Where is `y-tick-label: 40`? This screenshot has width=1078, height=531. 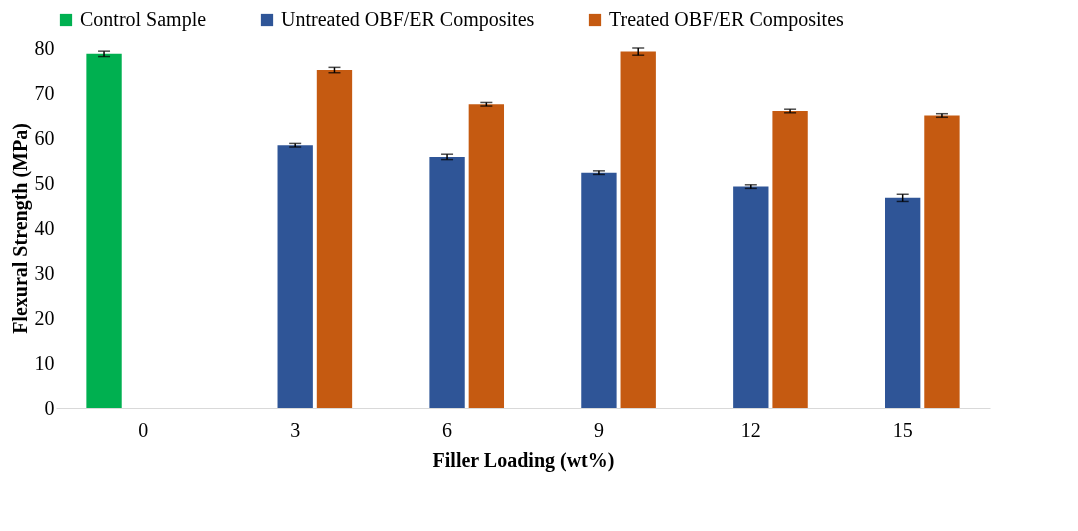
y-tick-label: 40 is located at coordinates (44, 227).